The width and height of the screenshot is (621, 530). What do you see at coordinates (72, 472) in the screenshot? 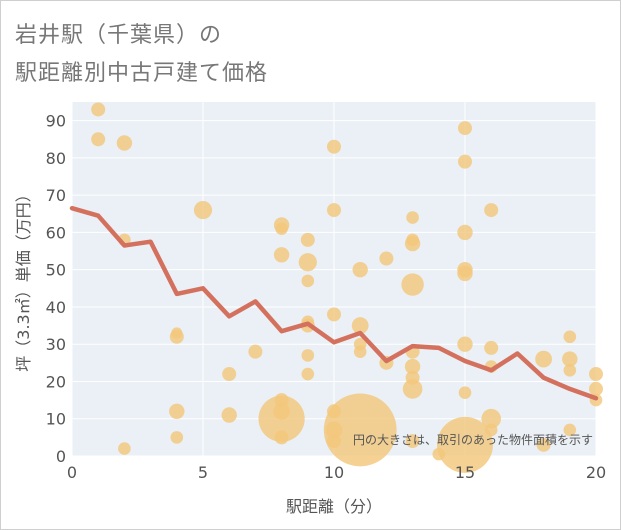
I see `x-tick-label: 0` at bounding box center [72, 472].